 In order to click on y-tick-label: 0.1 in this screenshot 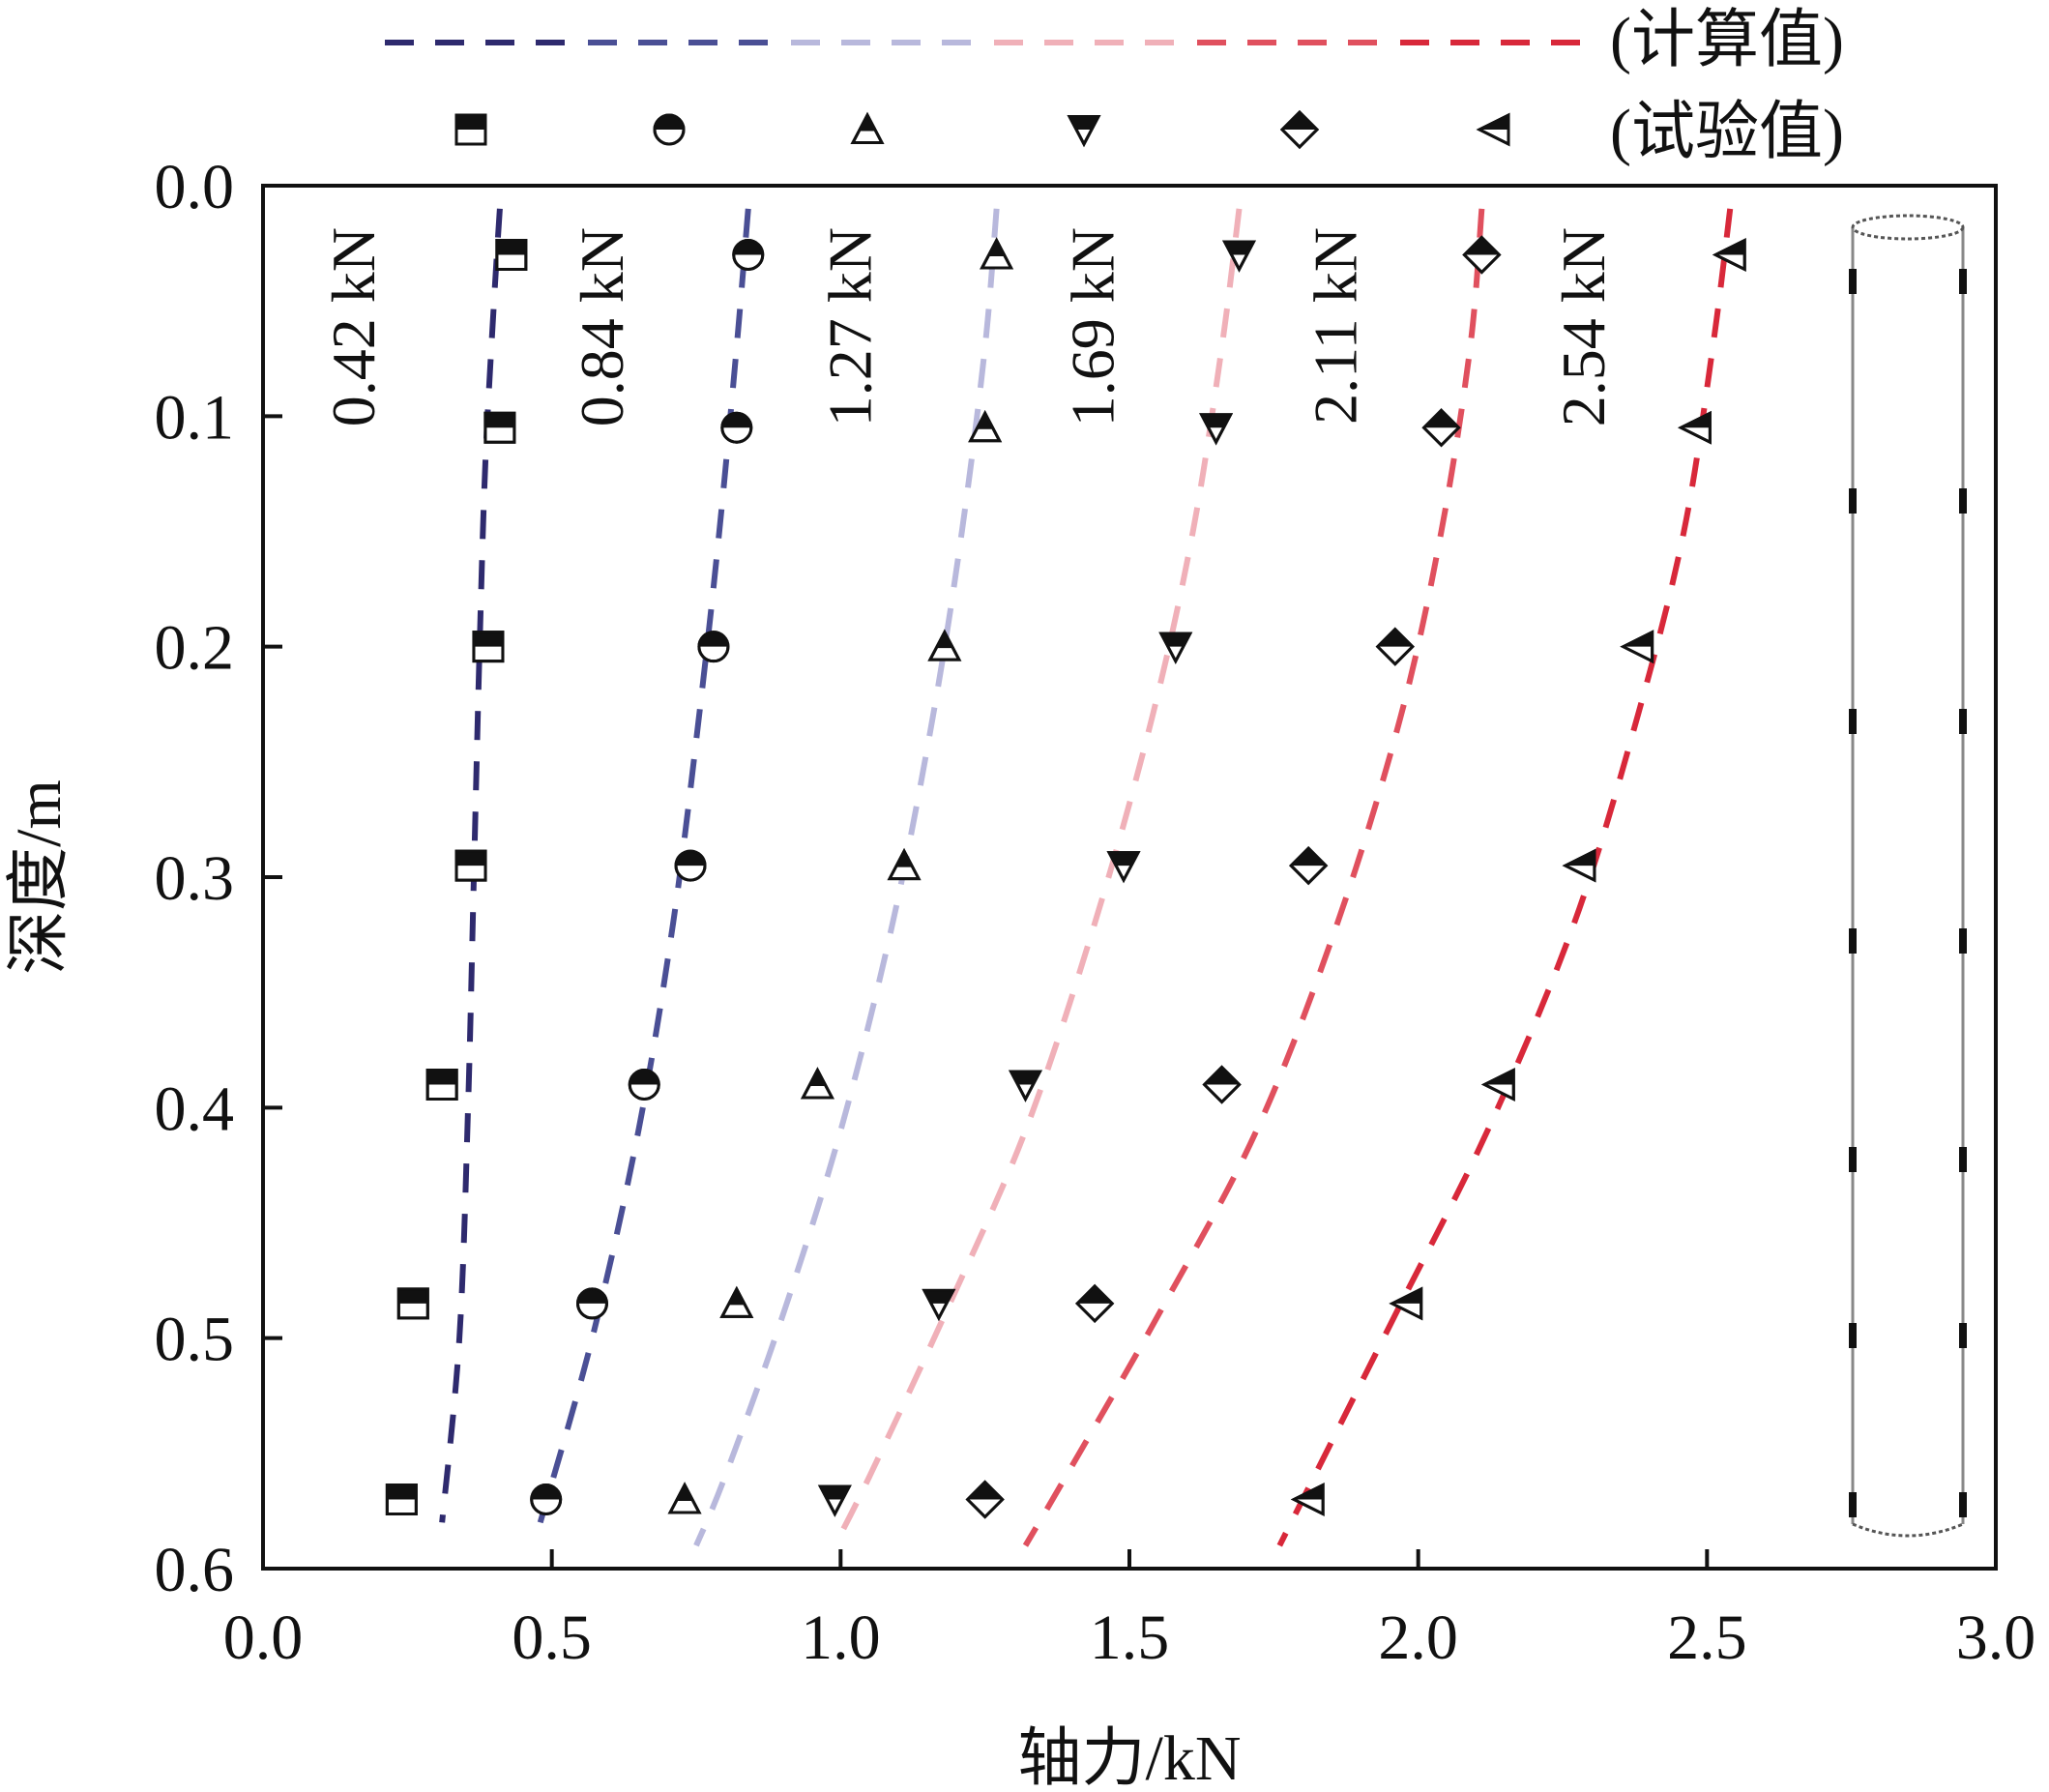, I will do `click(195, 417)`.